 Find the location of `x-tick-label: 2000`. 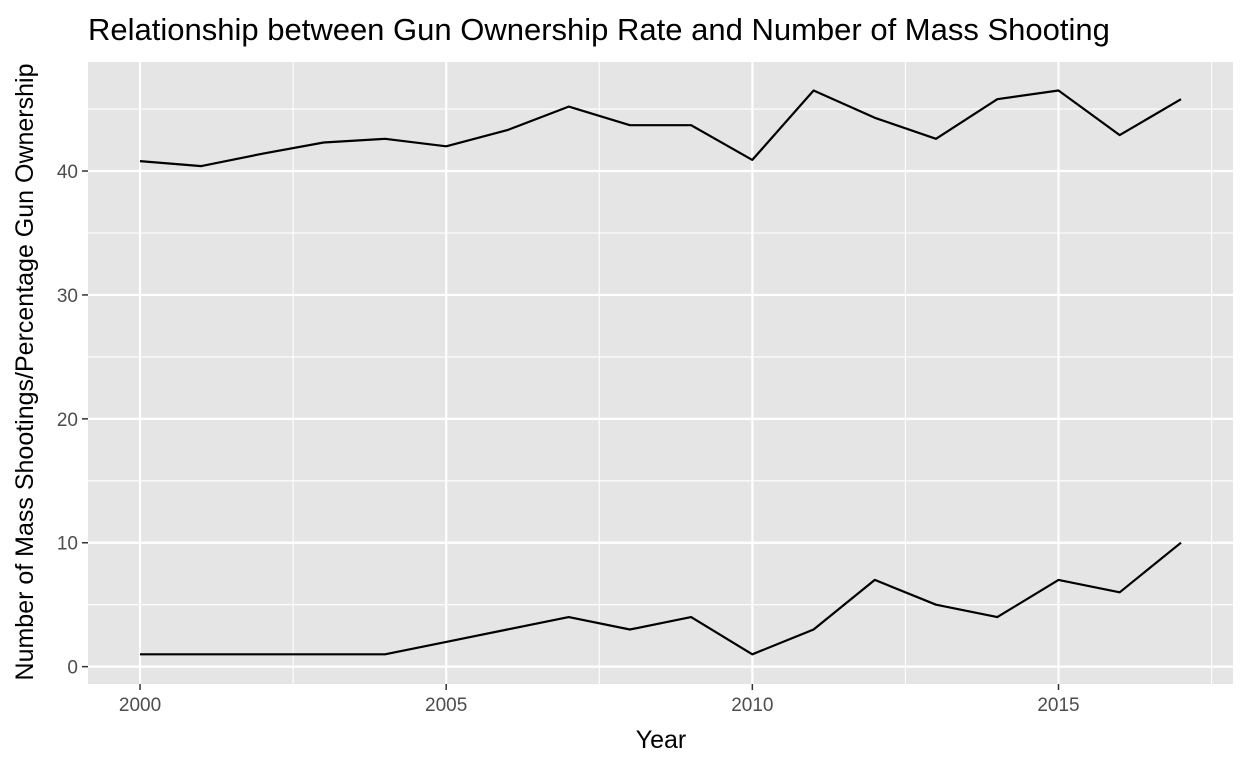

x-tick-label: 2000 is located at coordinates (140, 705).